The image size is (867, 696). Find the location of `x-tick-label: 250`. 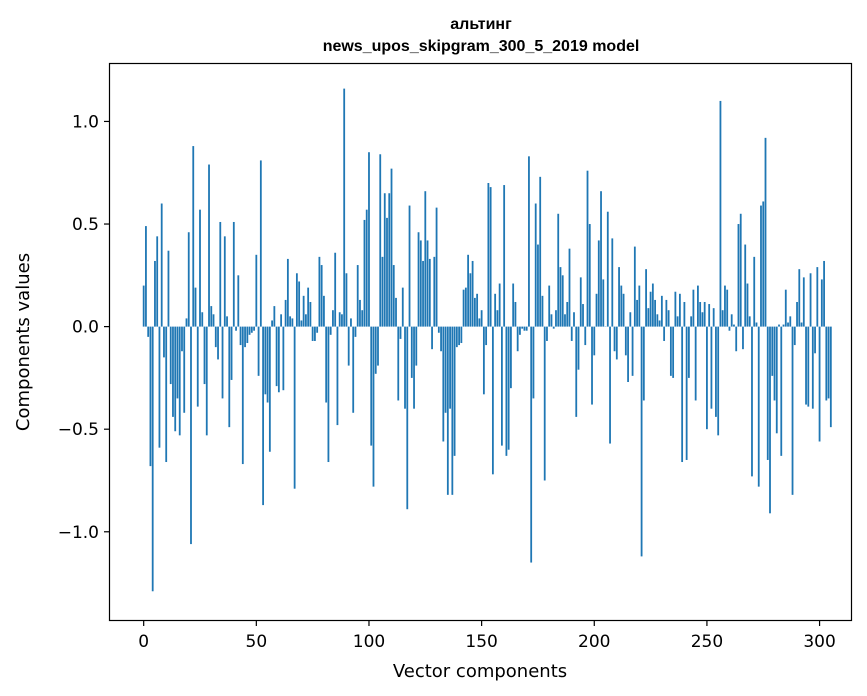

x-tick-label: 250 is located at coordinates (707, 642).